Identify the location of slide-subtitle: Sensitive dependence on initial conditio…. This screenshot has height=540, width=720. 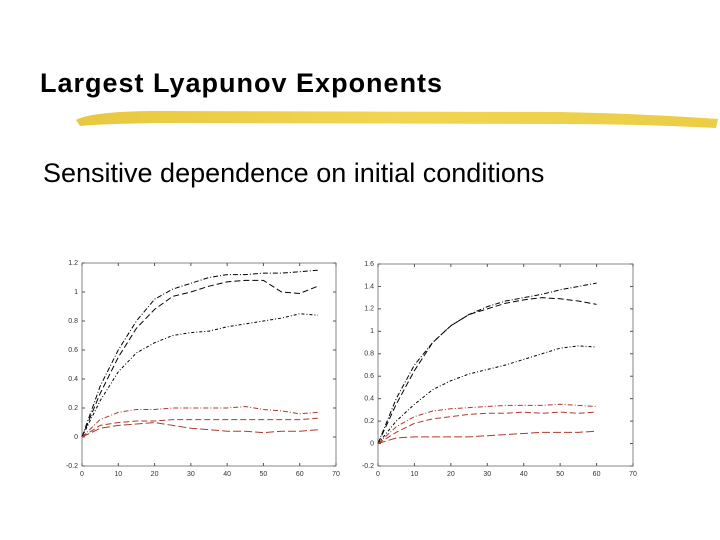
(294, 173).